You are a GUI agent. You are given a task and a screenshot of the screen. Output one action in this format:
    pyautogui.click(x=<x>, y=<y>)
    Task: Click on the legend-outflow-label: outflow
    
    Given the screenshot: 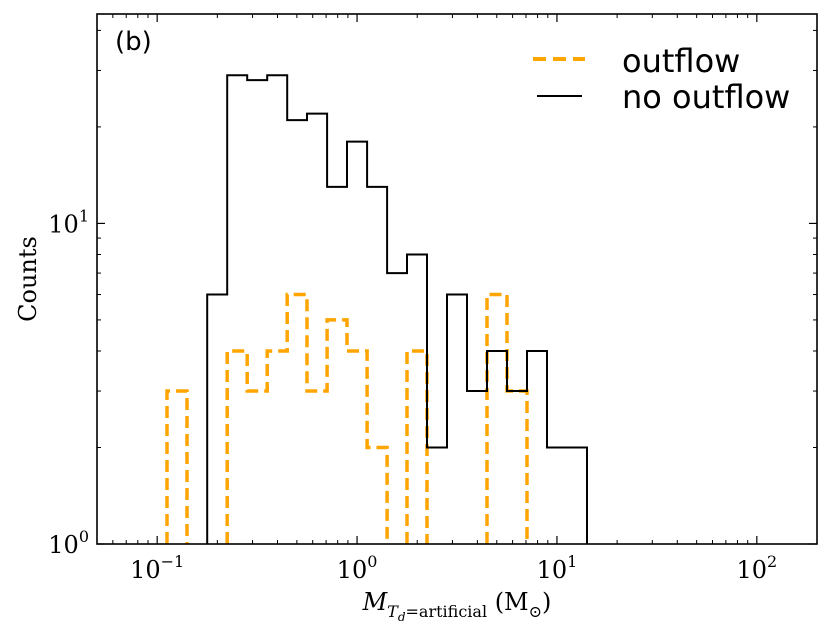 What is the action you would take?
    pyautogui.click(x=681, y=61)
    